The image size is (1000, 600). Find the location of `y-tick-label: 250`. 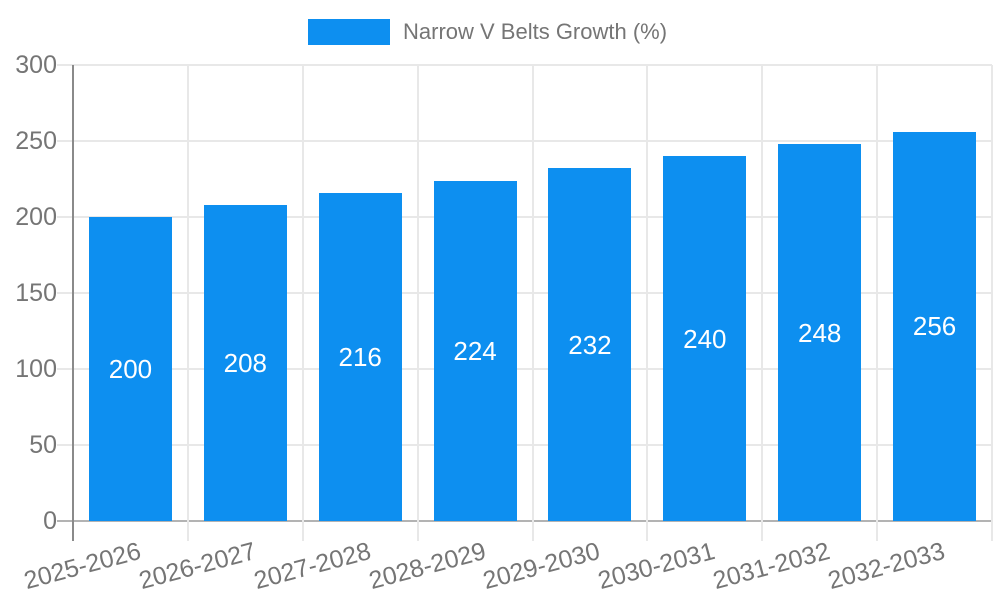

y-tick-label: 250 is located at coordinates (36, 141).